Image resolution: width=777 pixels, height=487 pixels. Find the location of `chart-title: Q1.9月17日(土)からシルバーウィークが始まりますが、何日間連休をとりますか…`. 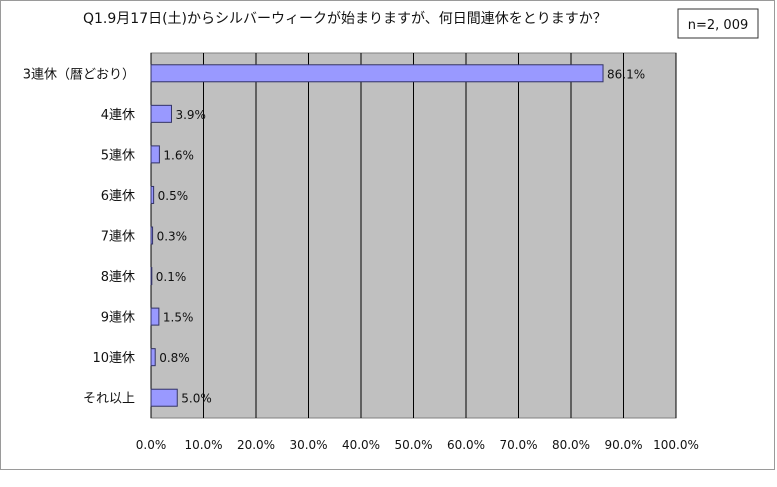

chart-title: Q1.9月17日(土)からシルバーウィークが始まりますが、何日間連休をとりますか… is located at coordinates (345, 19).